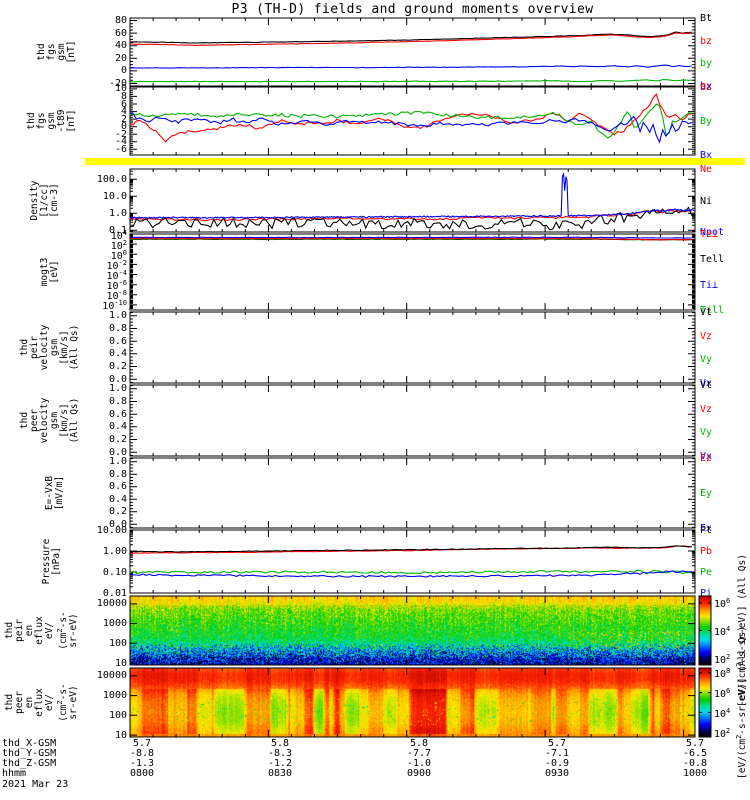 Image resolution: width=750 pixels, height=800 pixels. I want to click on bottom-row-value: 0900, so click(419, 773).